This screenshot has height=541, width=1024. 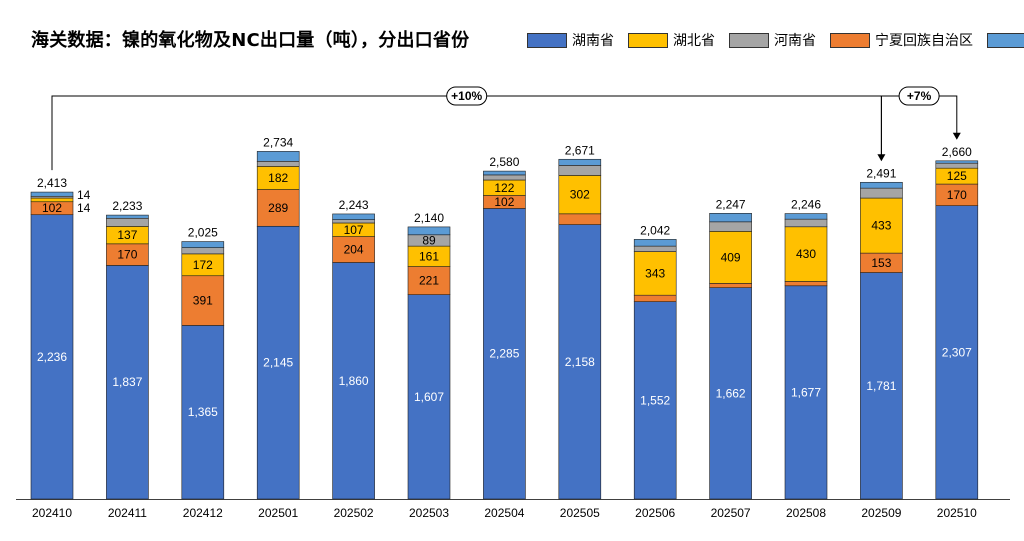 What do you see at coordinates (671, 40) in the screenshot?
I see `legend-item: 湖北省` at bounding box center [671, 40].